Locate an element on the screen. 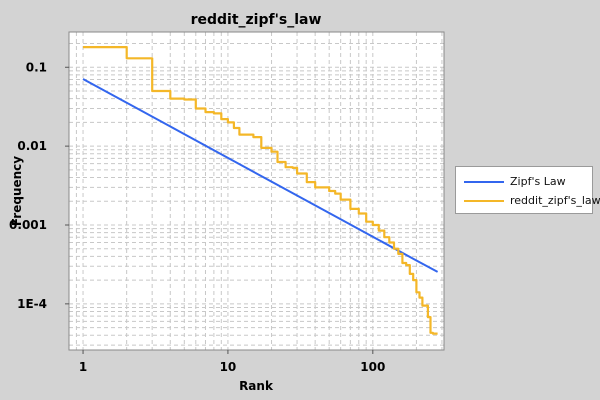  legend-item-reddit-zipfs-law: reddit_zipf's_law is located at coordinates (528, 201).